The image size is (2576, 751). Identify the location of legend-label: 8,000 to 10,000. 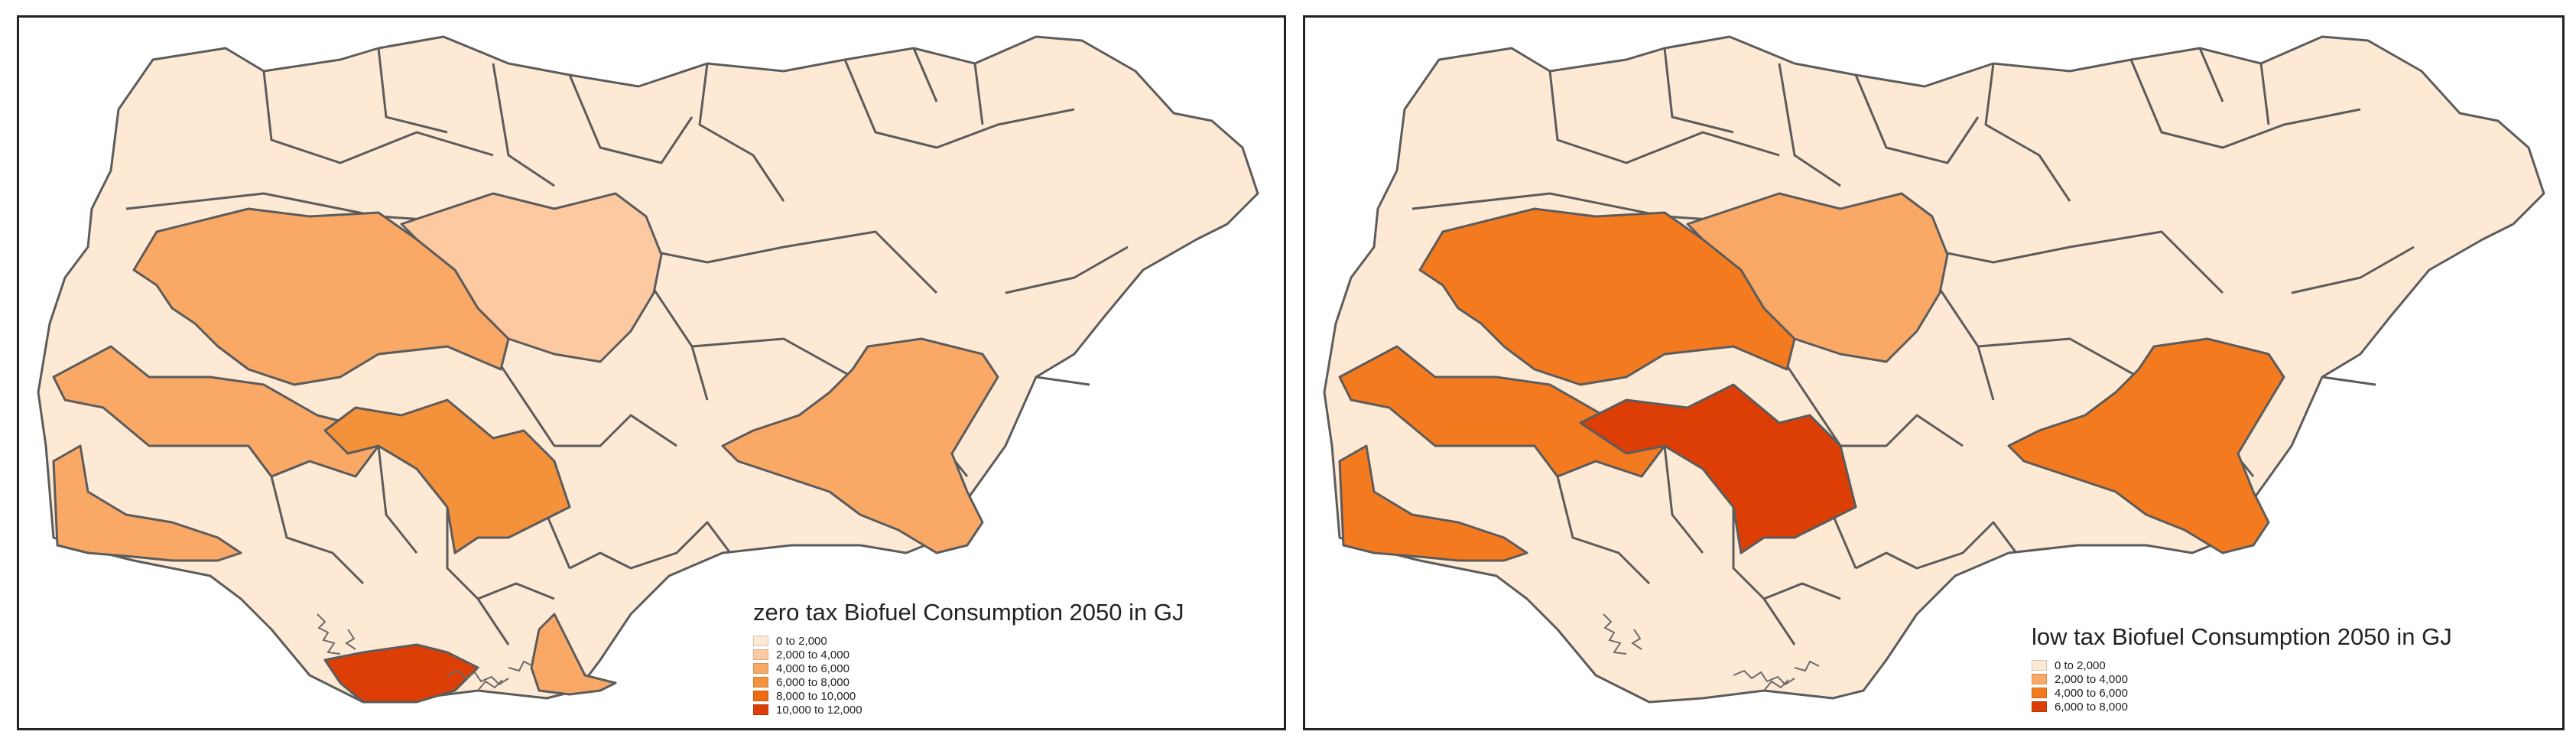
(816, 696).